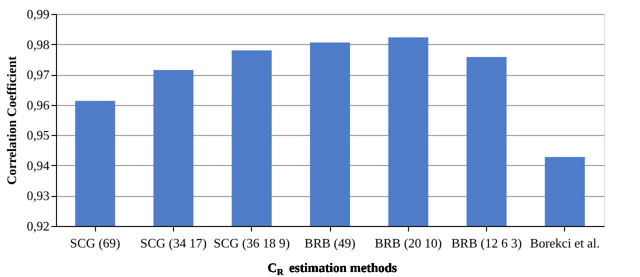  Describe the element at coordinates (565, 243) in the screenshot. I see `x-tick-label: Borekci et al.` at that location.